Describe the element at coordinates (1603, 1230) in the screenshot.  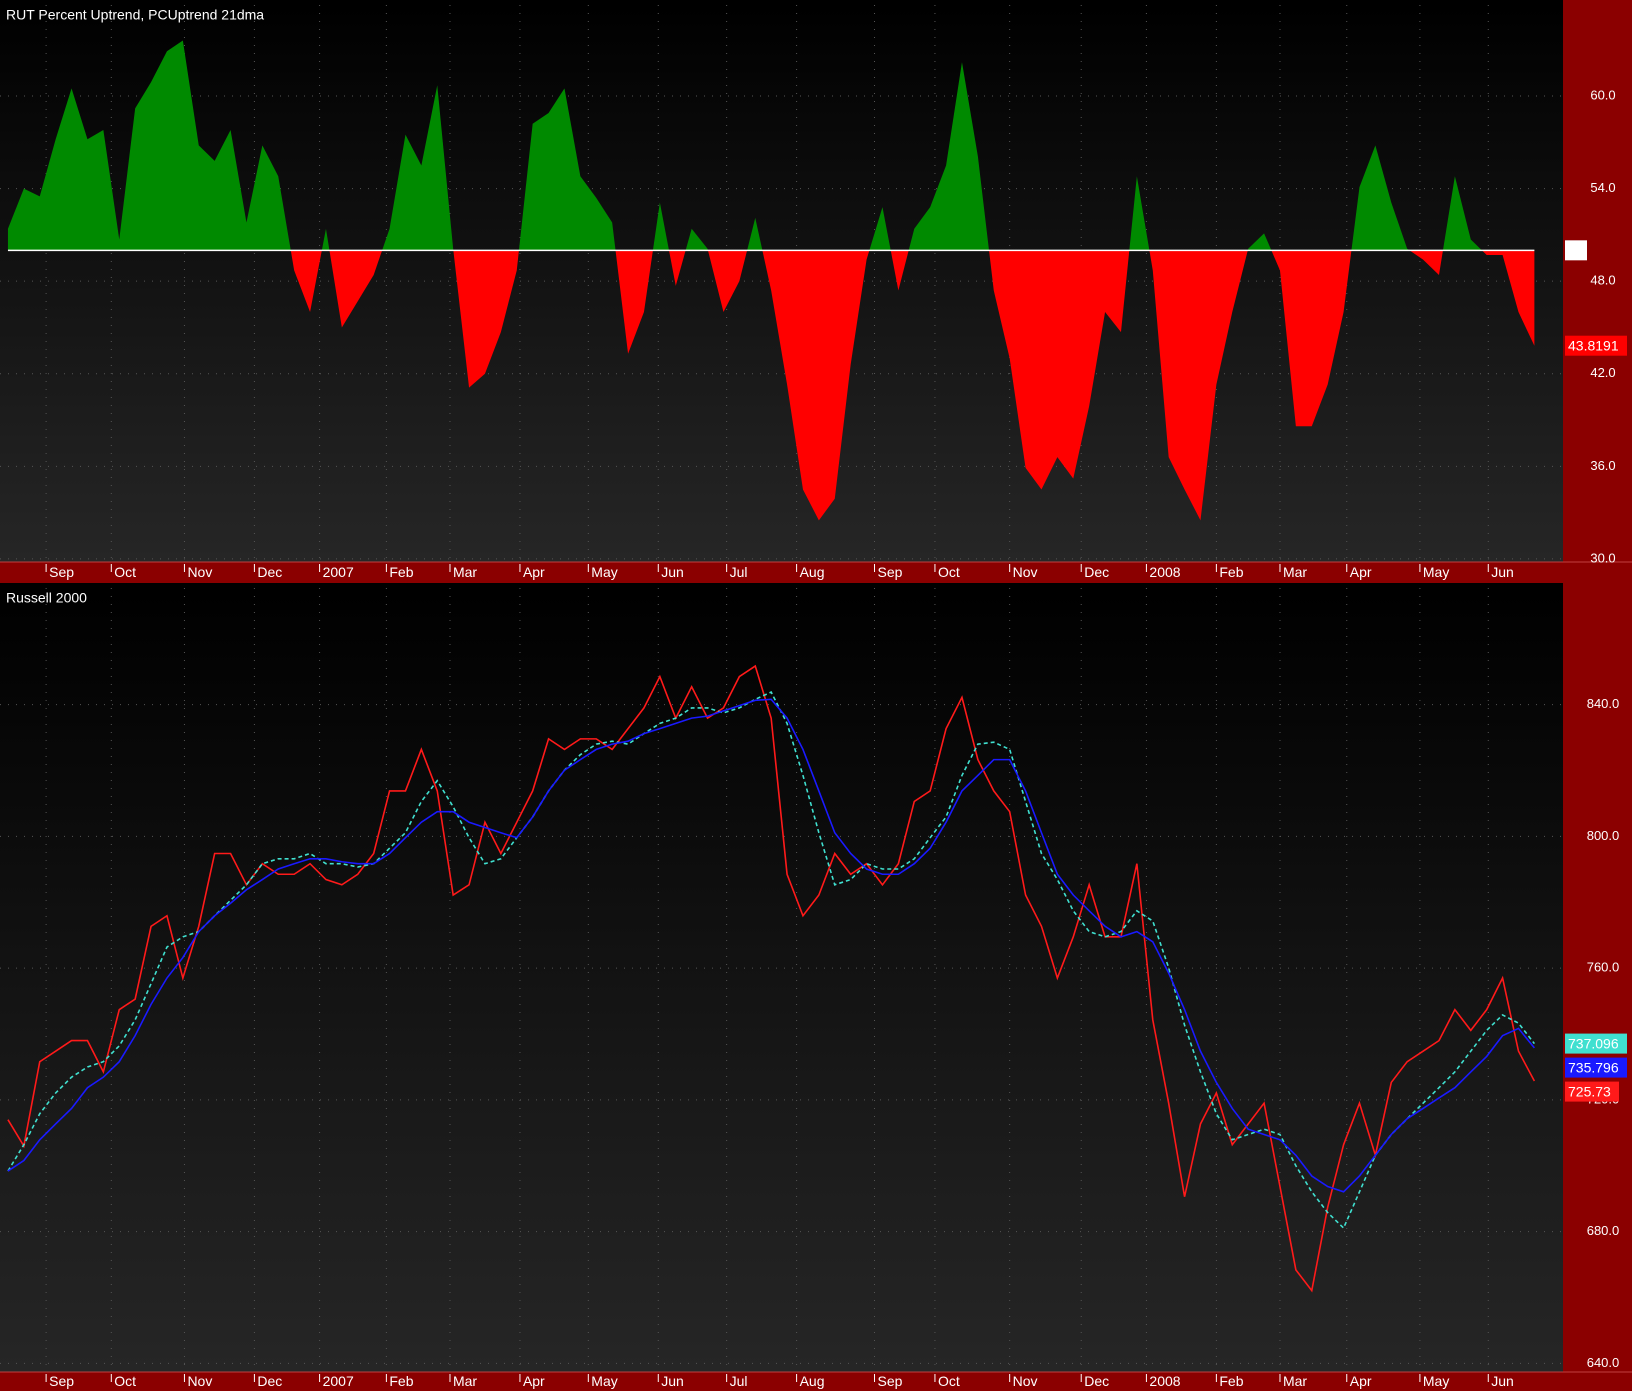
I see `y-tick-label: 680.0` at that location.